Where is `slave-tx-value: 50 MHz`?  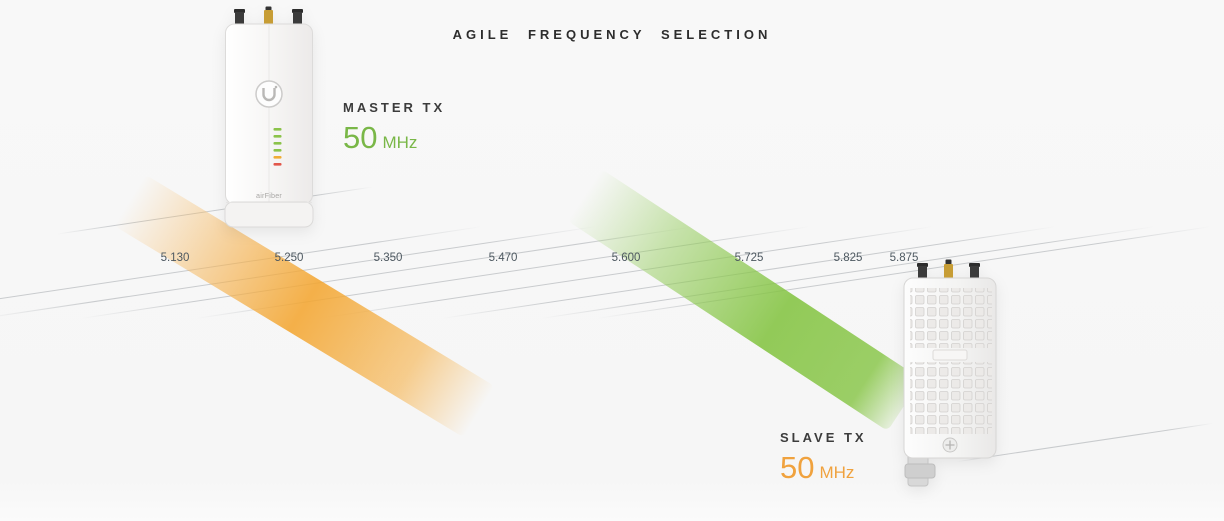
slave-tx-value: 50 MHz is located at coordinates (823, 467).